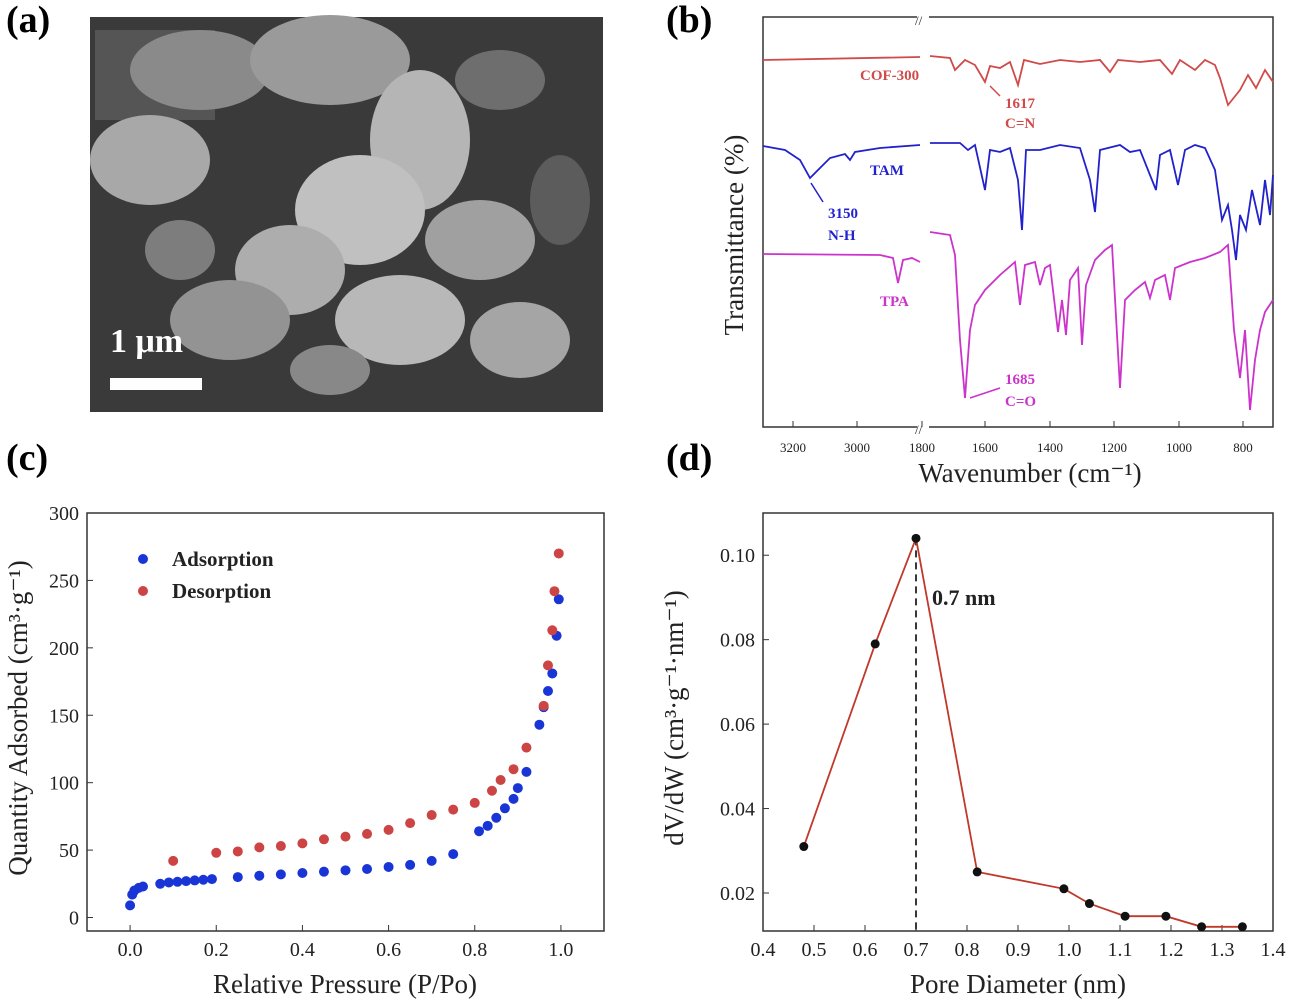  What do you see at coordinates (674, 718) in the screenshot?
I see `pore-ylabel: dV/dW (cm³·g⁻¹·nm⁻¹)` at bounding box center [674, 718].